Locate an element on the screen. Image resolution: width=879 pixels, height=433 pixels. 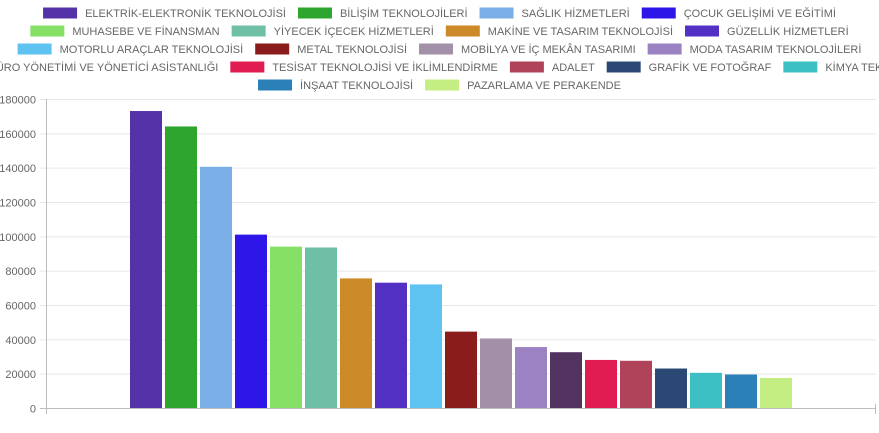
legend-label: GRAFİK VE FOTOĞRAF is located at coordinates (710, 67).